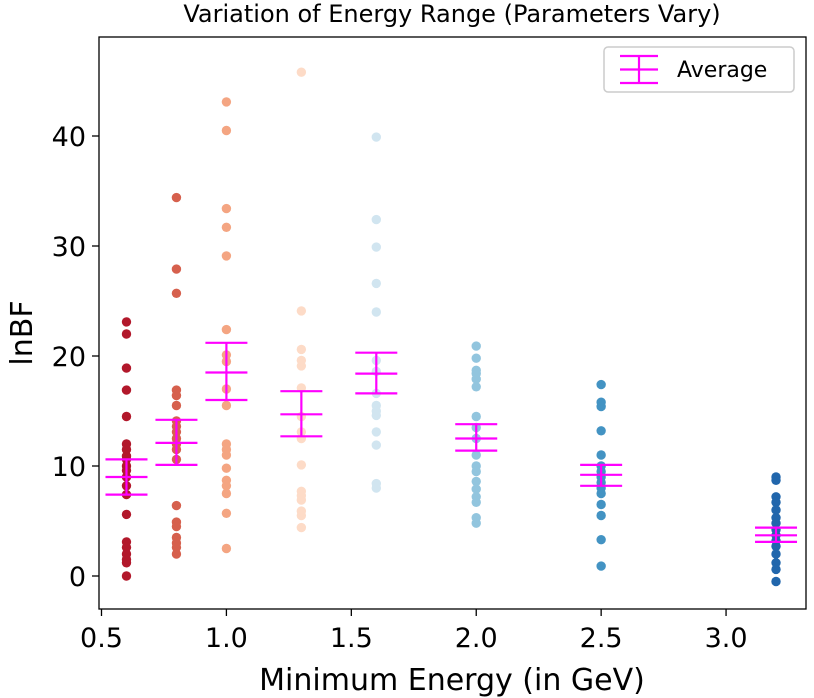 The height and width of the screenshot is (698, 814). What do you see at coordinates (726, 638) in the screenshot?
I see `x-tick-label: 3.0` at bounding box center [726, 638].